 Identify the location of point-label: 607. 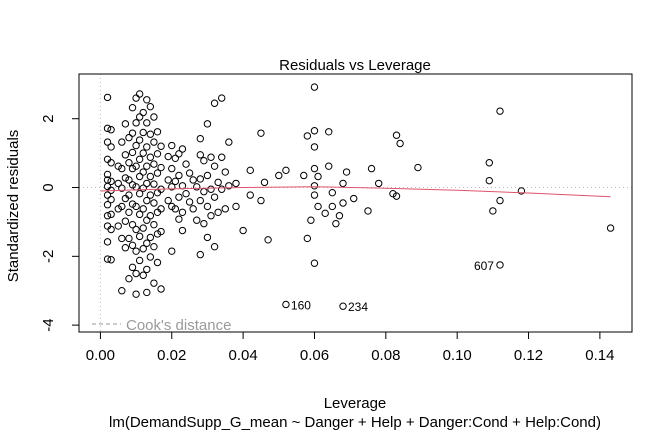
(484, 266).